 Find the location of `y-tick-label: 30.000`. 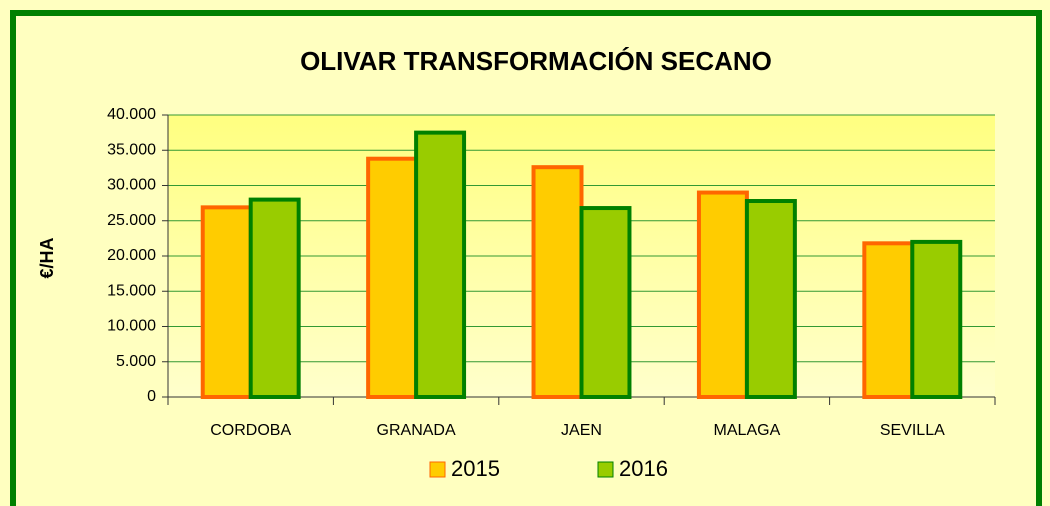

y-tick-label: 30.000 is located at coordinates (131, 185).